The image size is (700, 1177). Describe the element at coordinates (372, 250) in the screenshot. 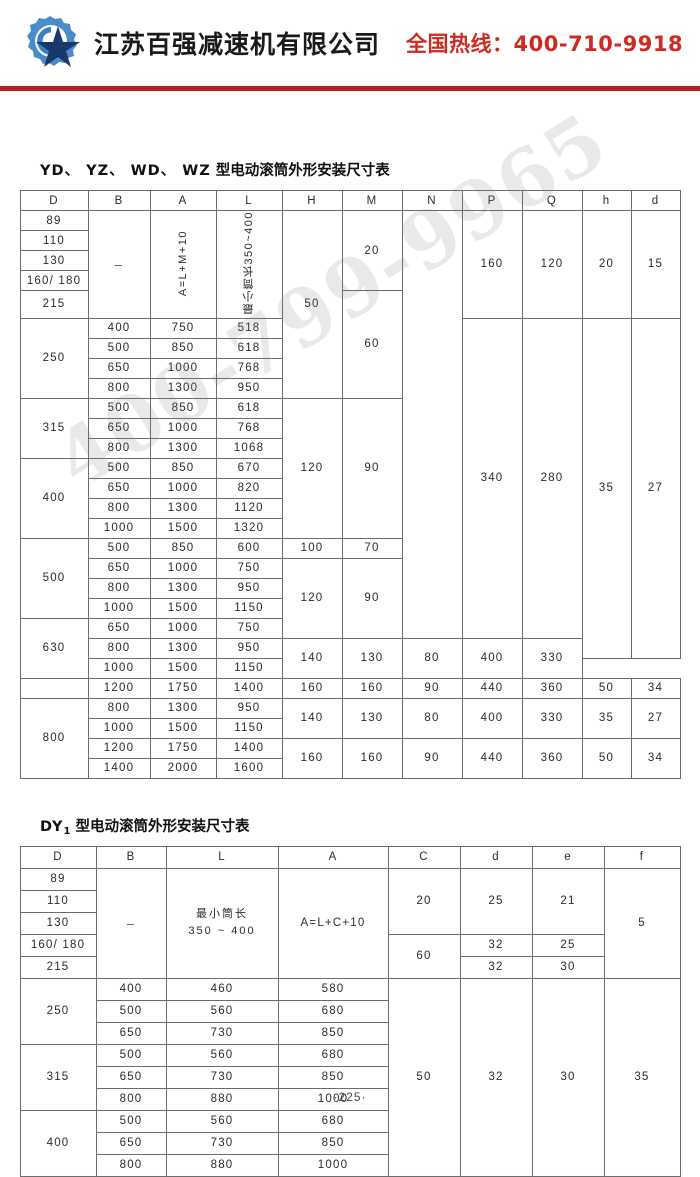

I see `cell-M: 20` at that location.